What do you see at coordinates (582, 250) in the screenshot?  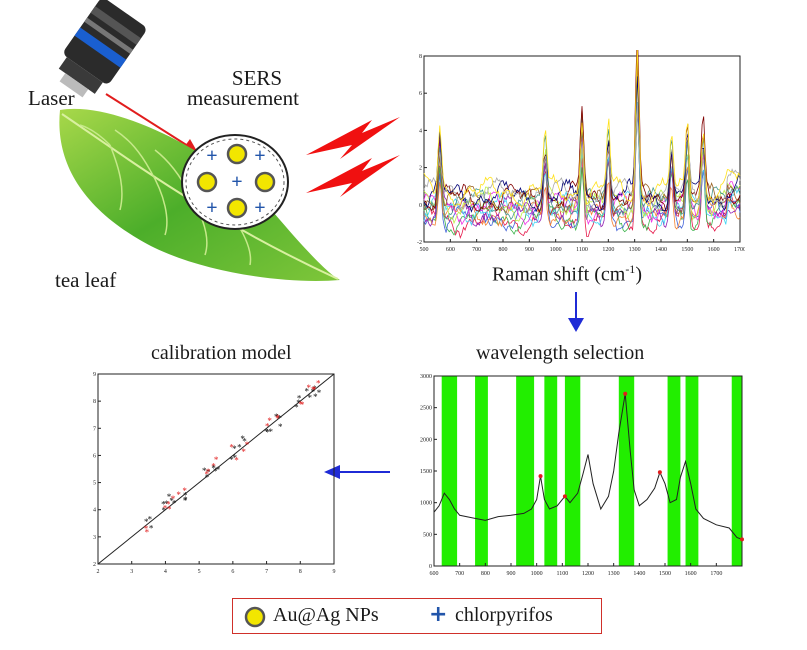 I see `x-tick-label: 1100` at bounding box center [582, 250].